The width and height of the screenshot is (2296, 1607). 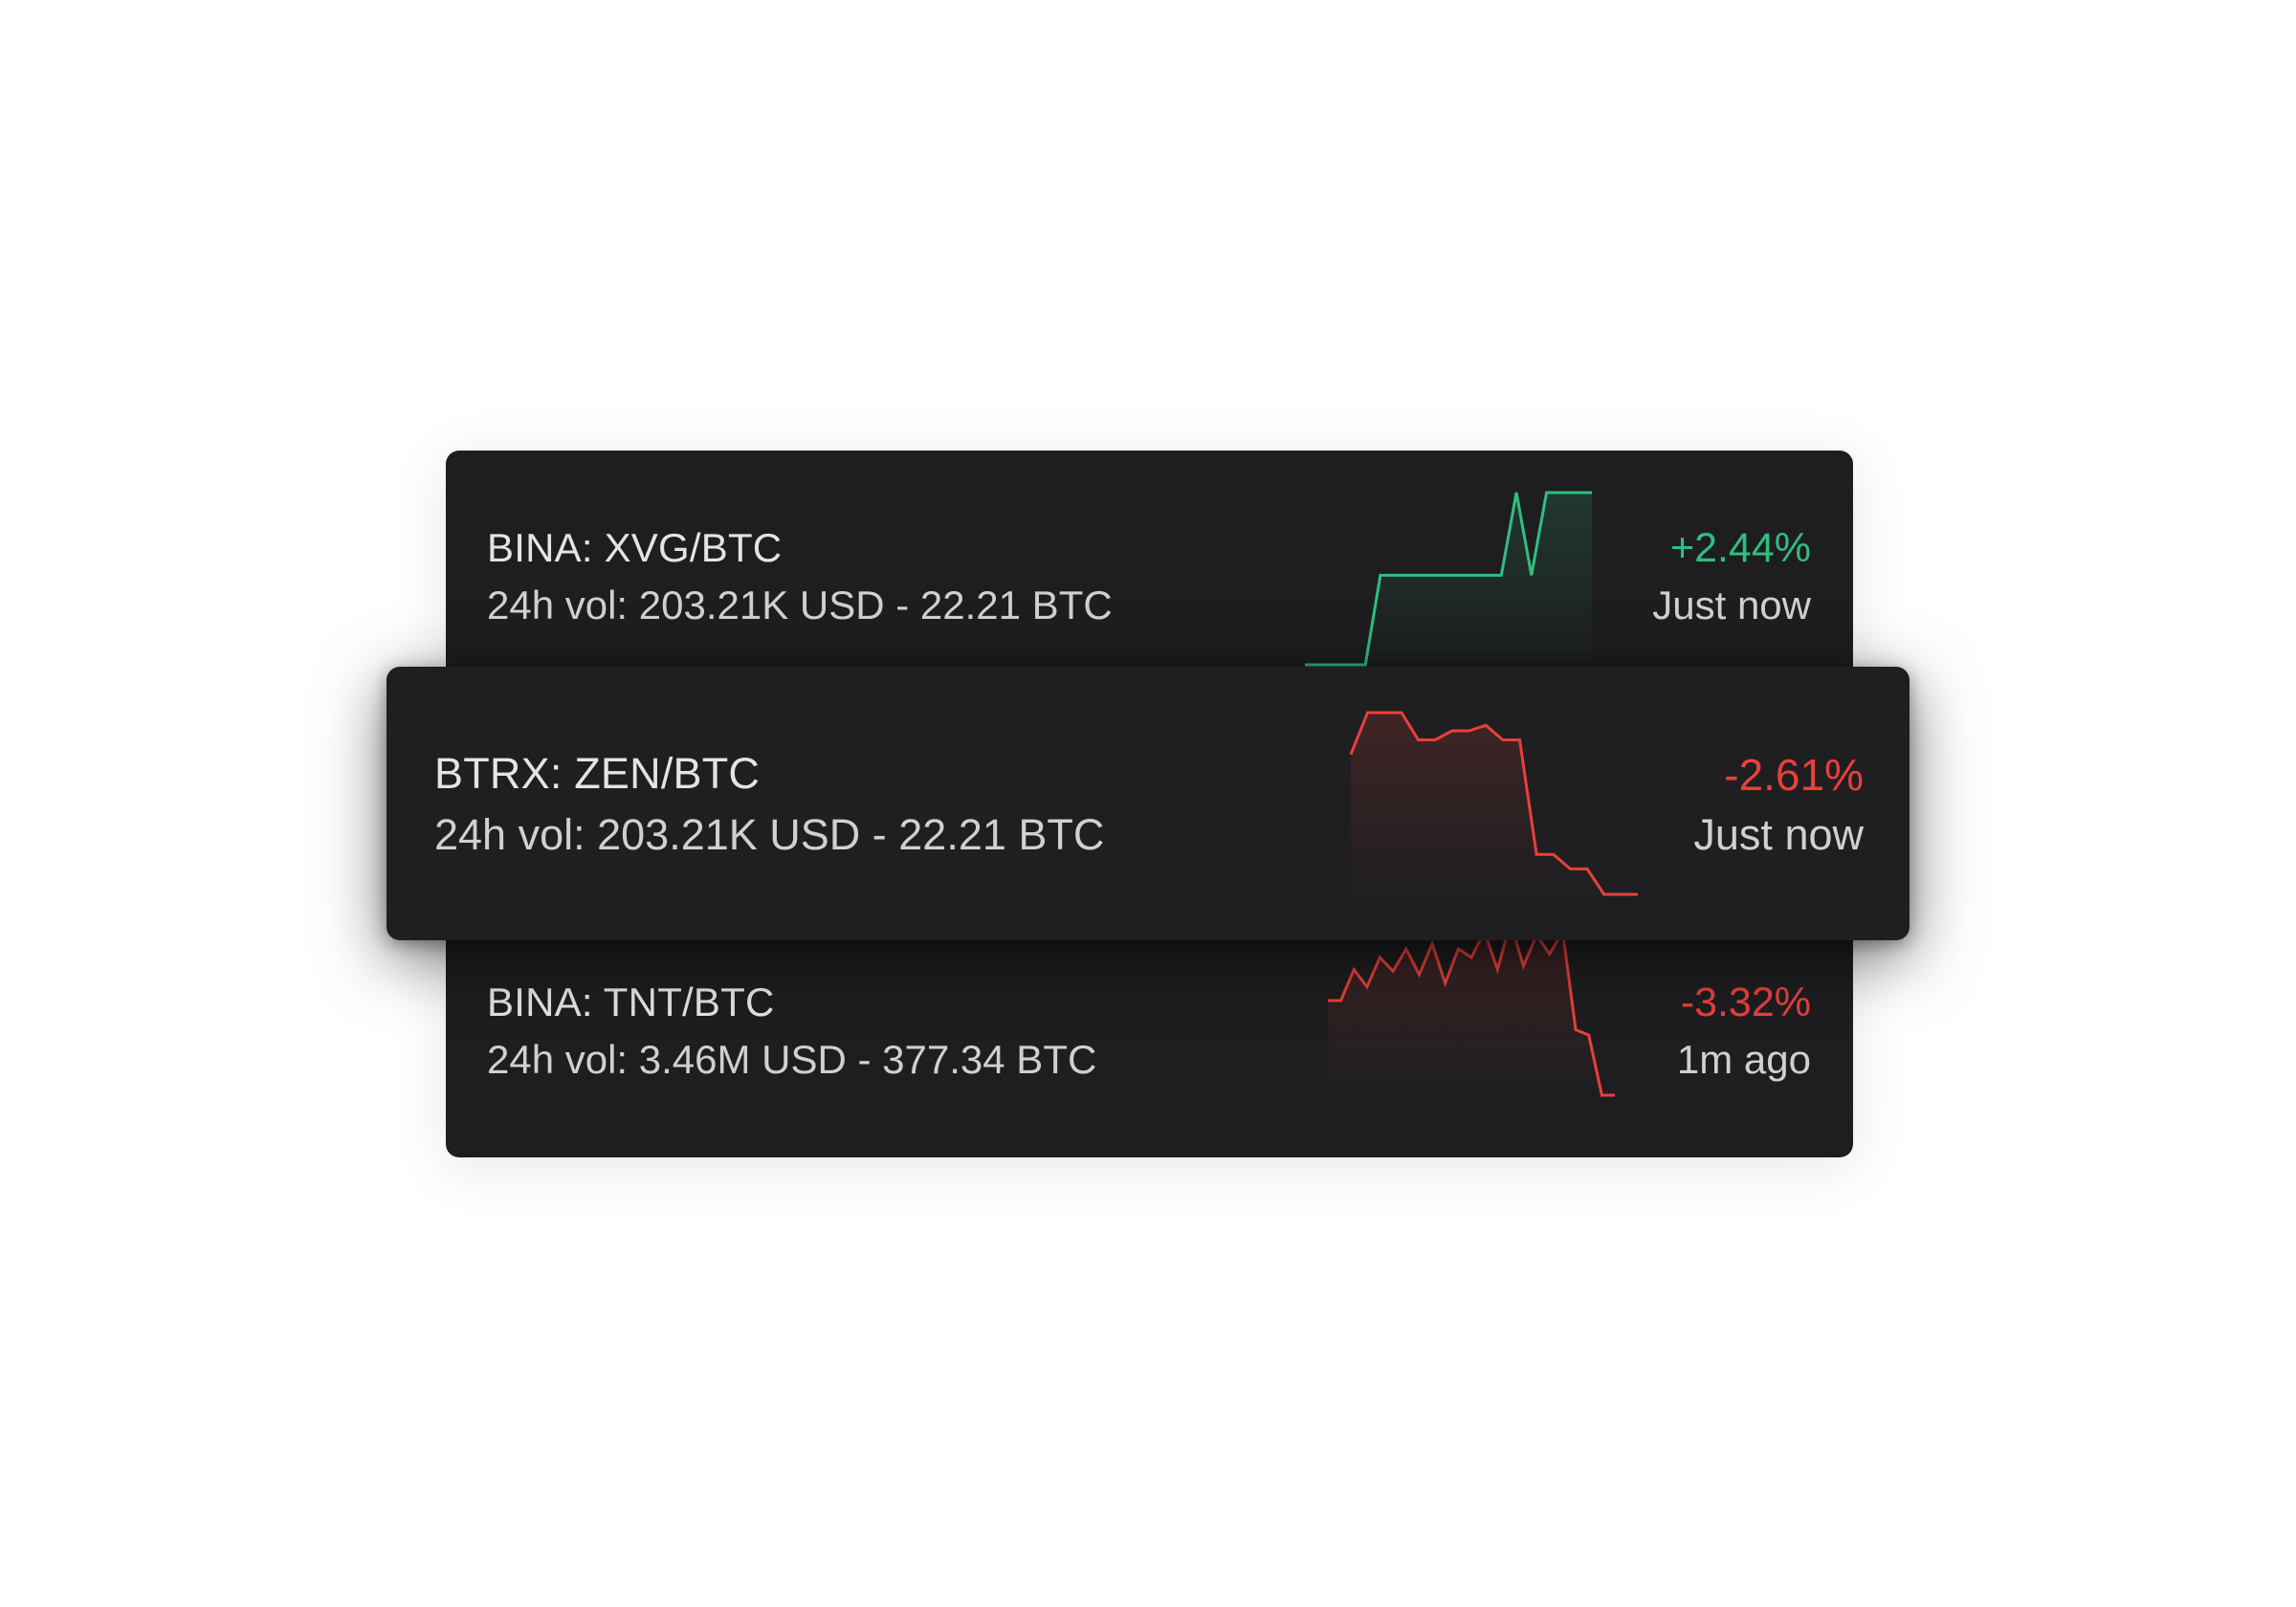 What do you see at coordinates (598, 773) in the screenshot?
I see `ticker-pair: BTRX: ZEN/BTC` at bounding box center [598, 773].